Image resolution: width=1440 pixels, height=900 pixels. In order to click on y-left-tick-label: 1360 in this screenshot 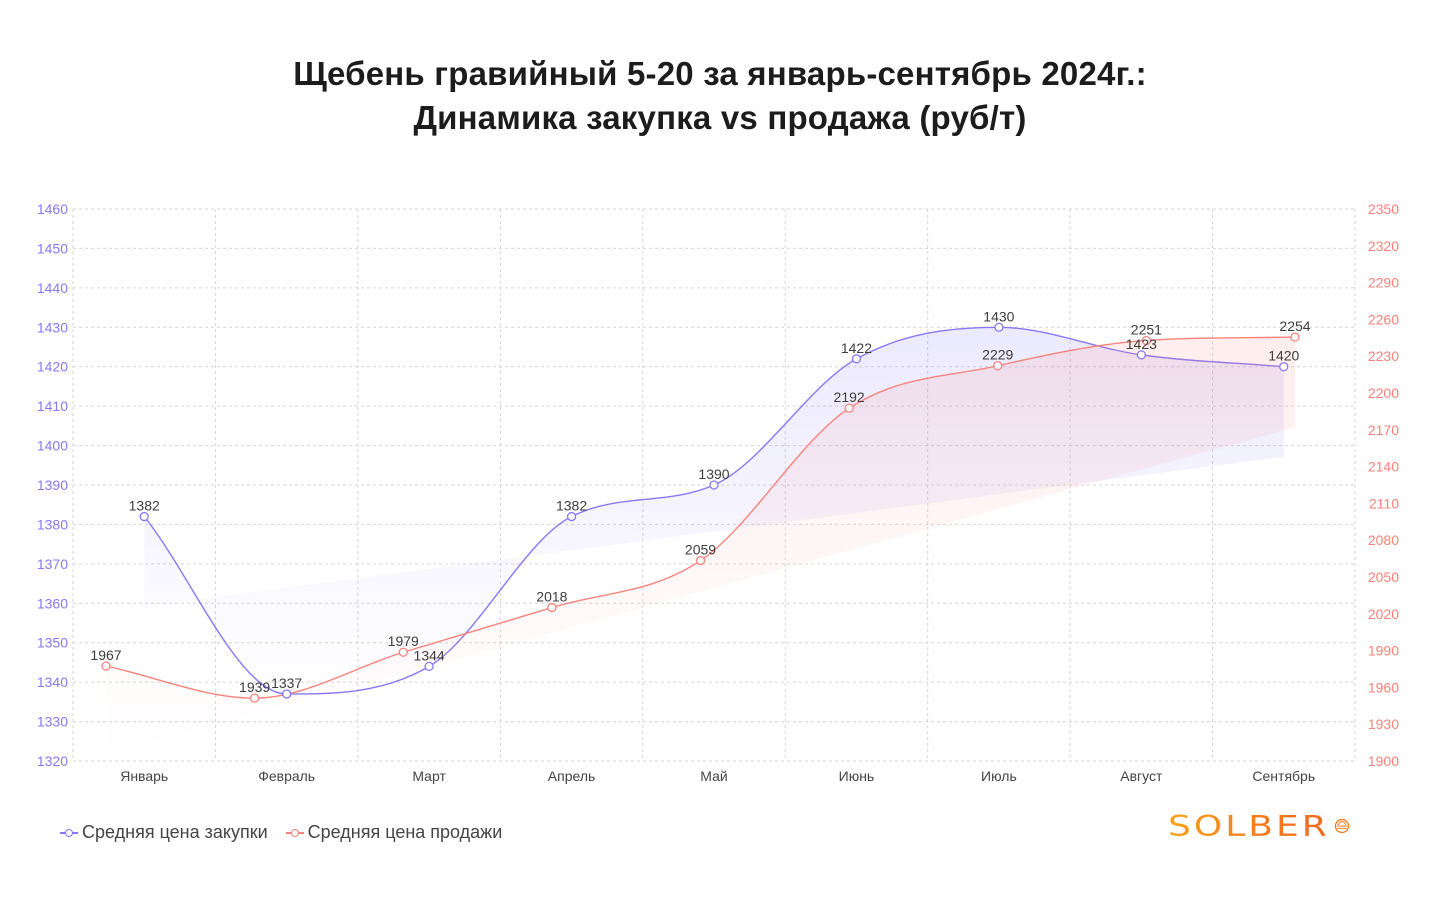, I will do `click(52, 603)`.